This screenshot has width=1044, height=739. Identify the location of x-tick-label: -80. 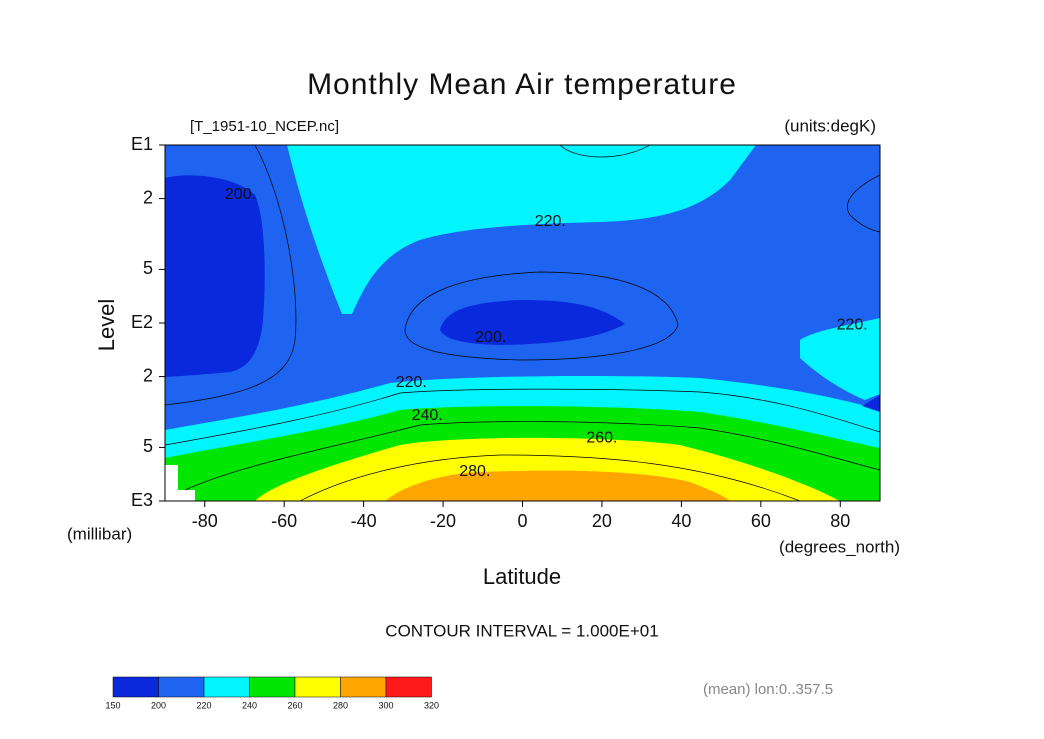
(205, 521).